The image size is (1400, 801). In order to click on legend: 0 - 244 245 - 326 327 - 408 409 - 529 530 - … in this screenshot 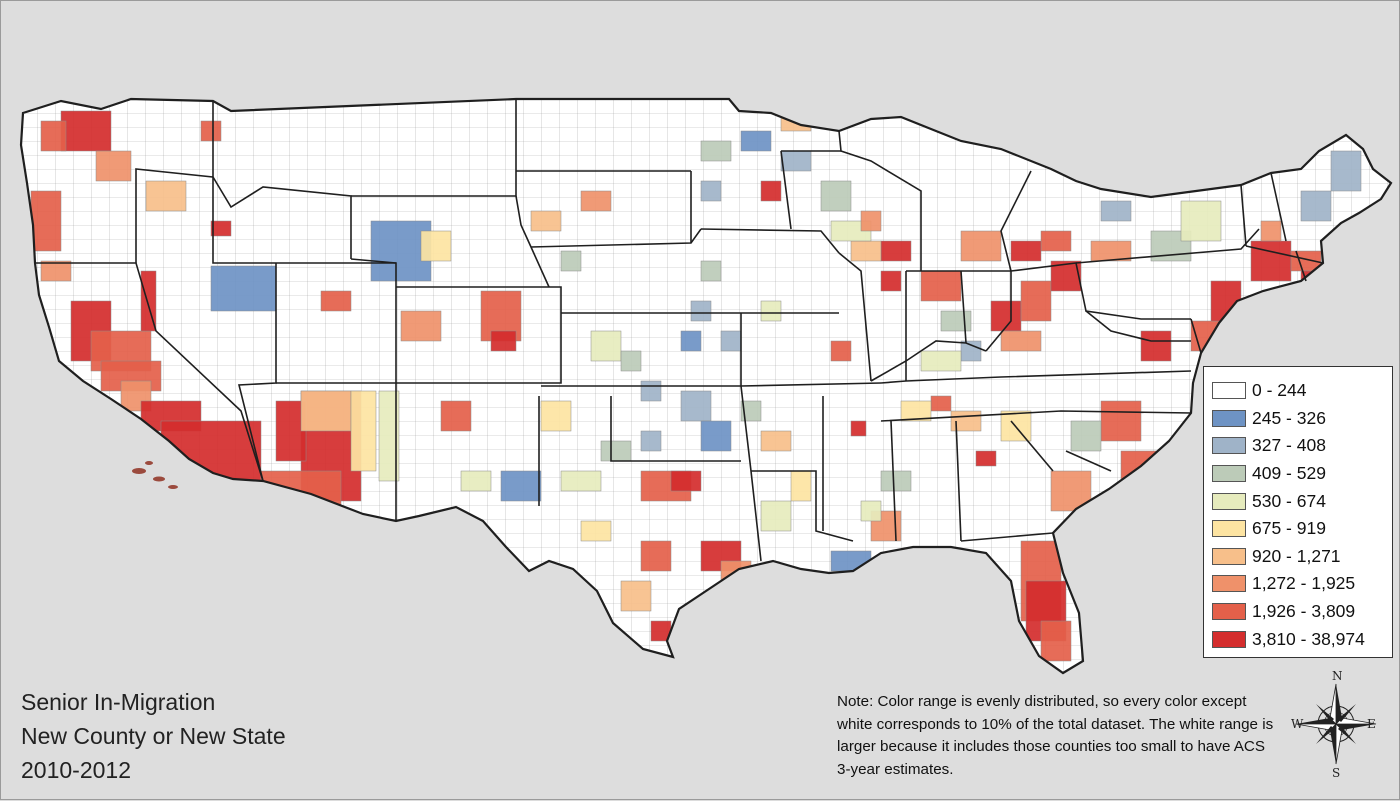, I will do `click(1298, 512)`.